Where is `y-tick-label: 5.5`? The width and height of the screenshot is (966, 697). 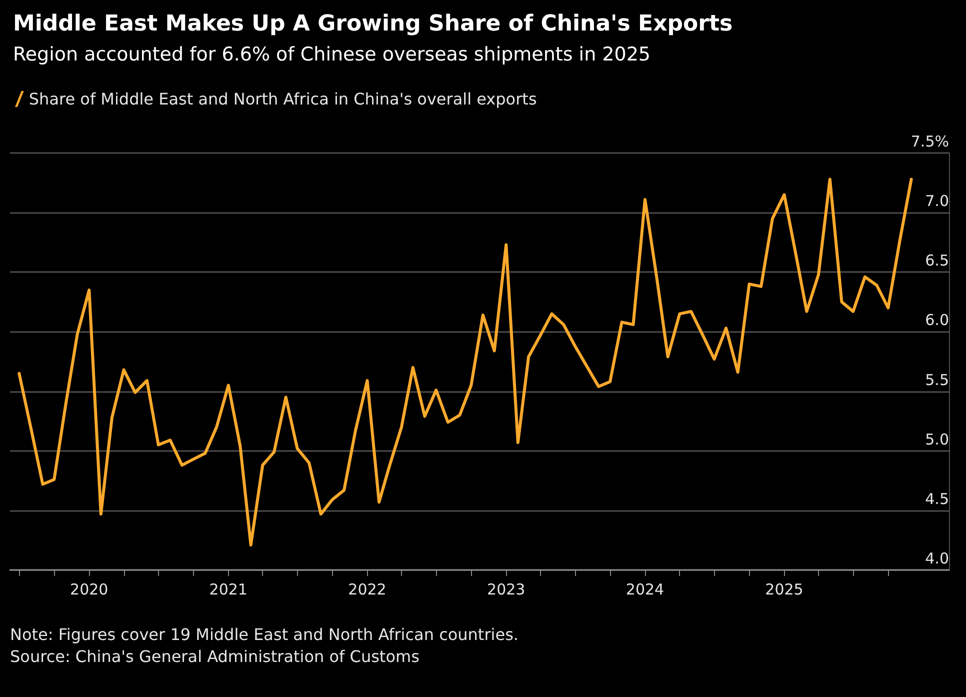 y-tick-label: 5.5 is located at coordinates (937, 379).